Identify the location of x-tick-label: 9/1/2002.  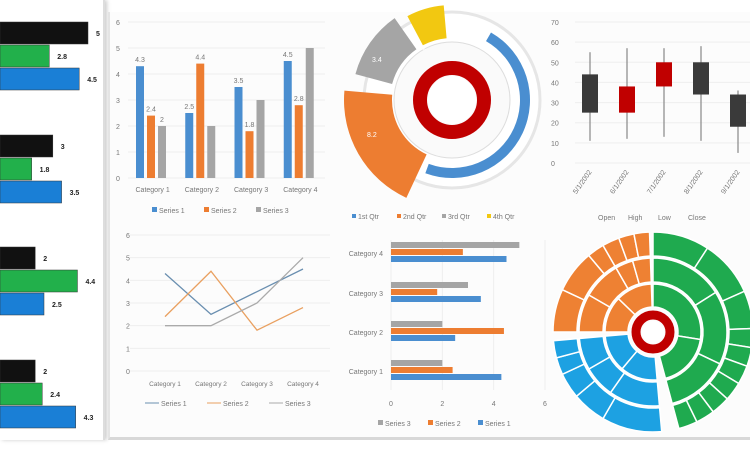
(730, 182).